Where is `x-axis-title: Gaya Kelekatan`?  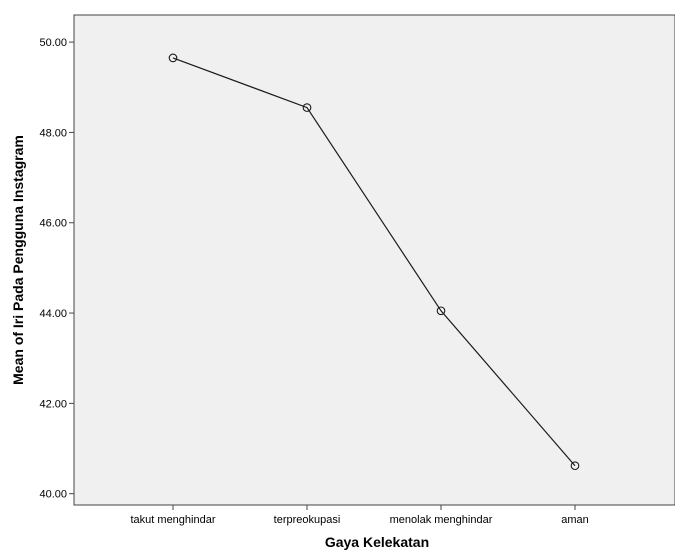
x-axis-title: Gaya Kelekatan is located at coordinates (377, 542).